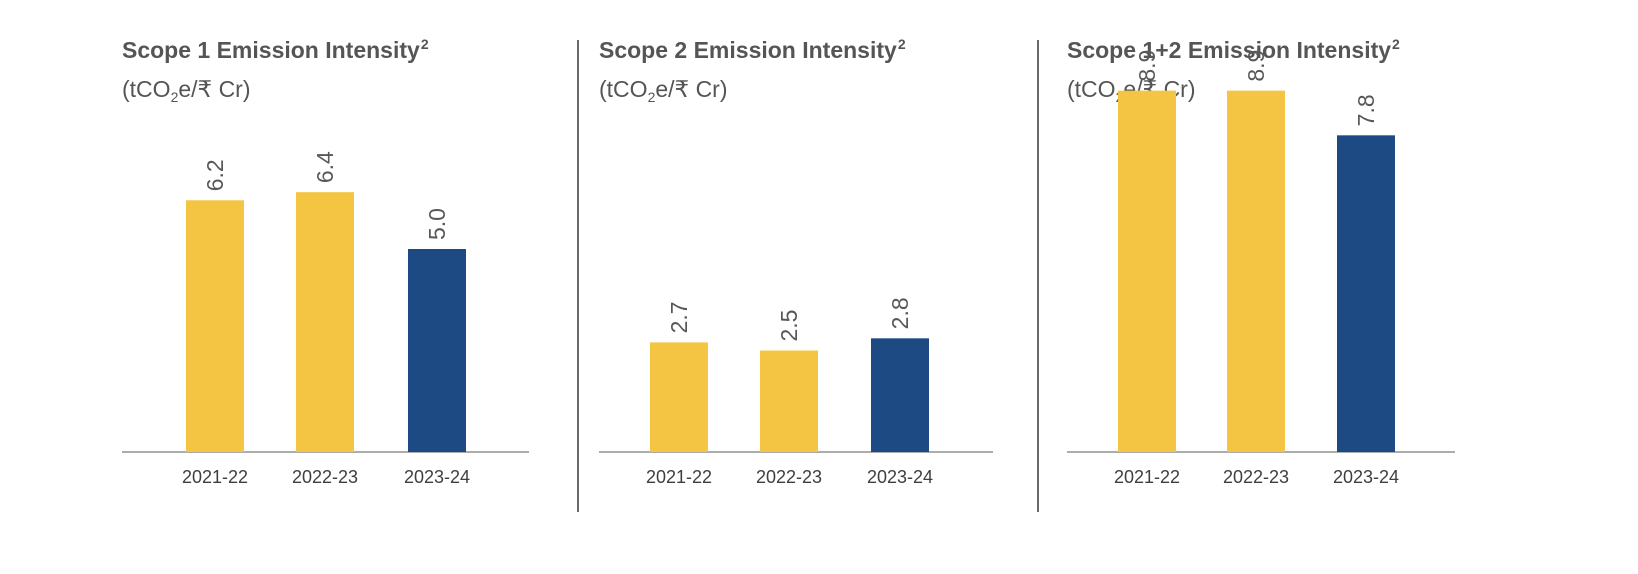 The width and height of the screenshot is (1638, 574). Describe the element at coordinates (437, 224) in the screenshot. I see `bar-value-label: 5.0` at that location.